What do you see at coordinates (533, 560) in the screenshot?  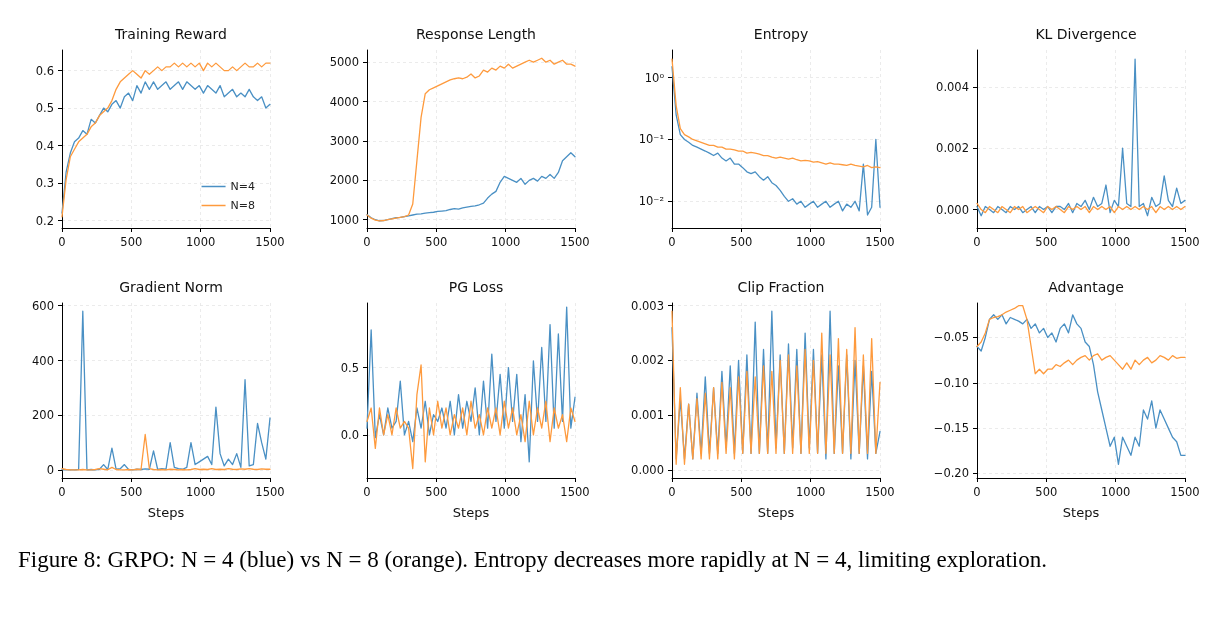 I see `caption: Figure 8: GRPO: N = 4 (blue) vs N = 8 (orange). Entropy decreases more rapidly at N = 4, limiting exploration.` at bounding box center [533, 560].